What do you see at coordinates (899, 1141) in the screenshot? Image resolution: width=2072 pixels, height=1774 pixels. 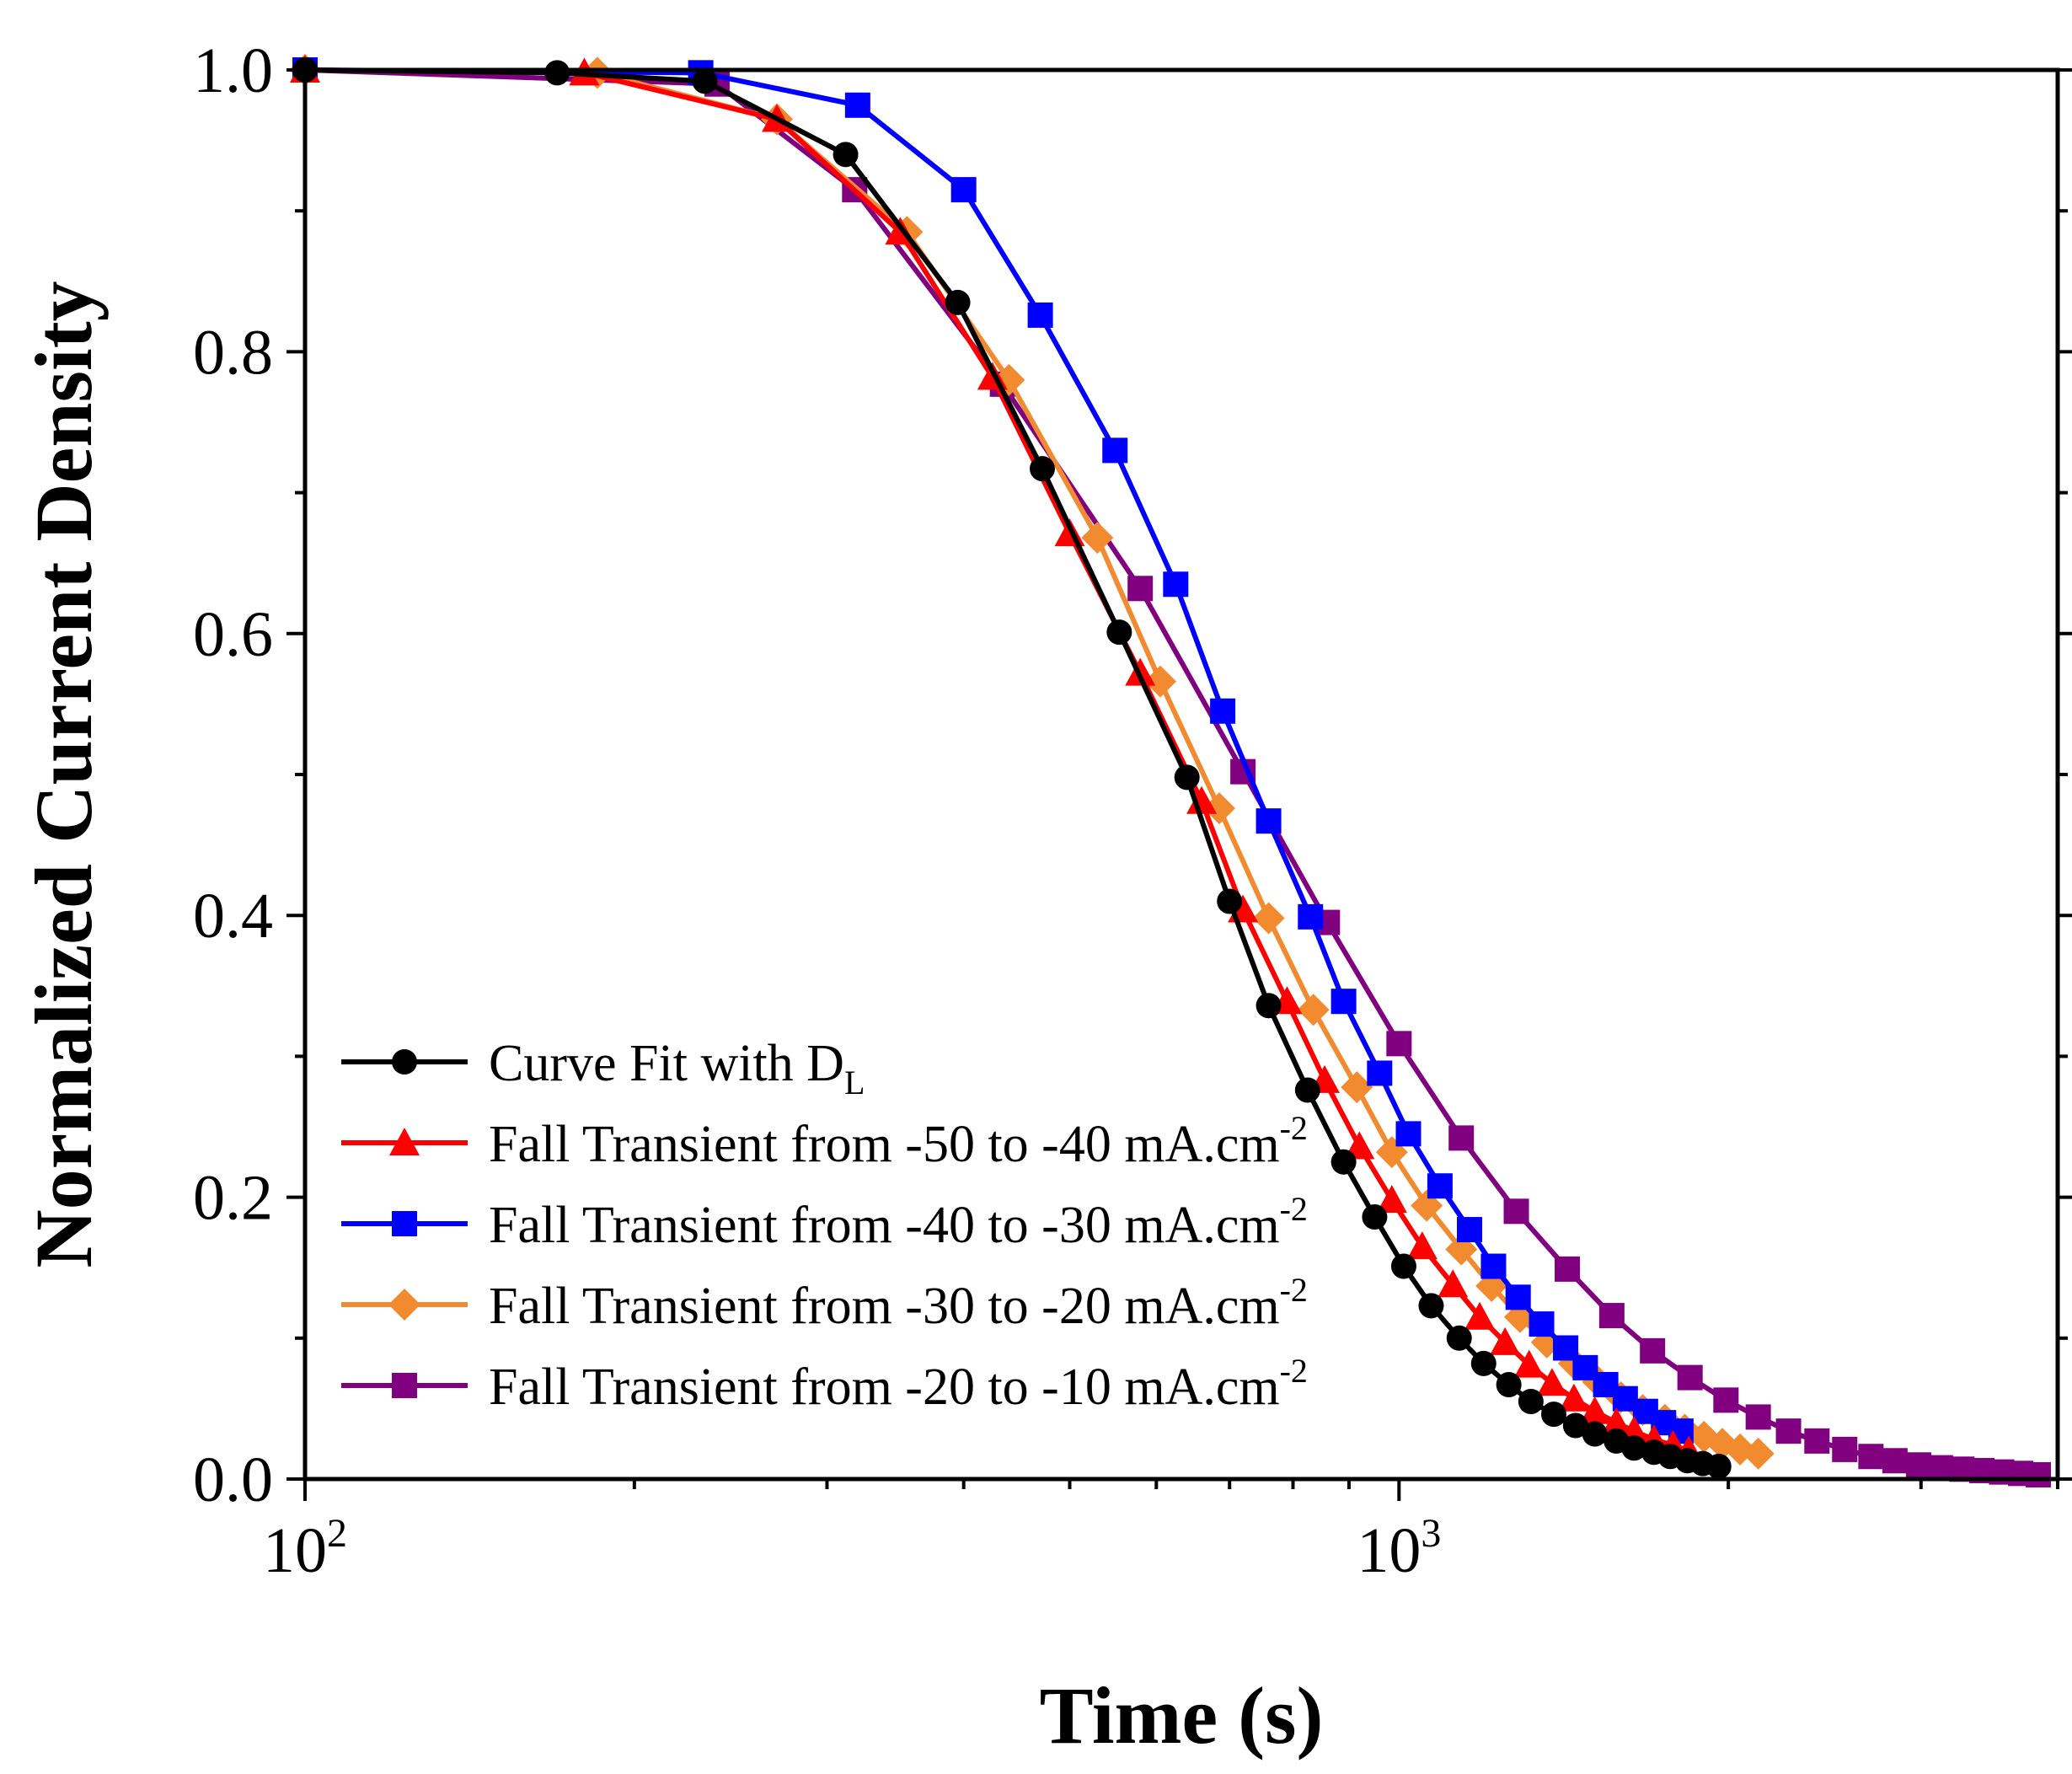 I see `legend-label-1: Fall Transient from -50 to -40 mA.cm-2` at bounding box center [899, 1141].